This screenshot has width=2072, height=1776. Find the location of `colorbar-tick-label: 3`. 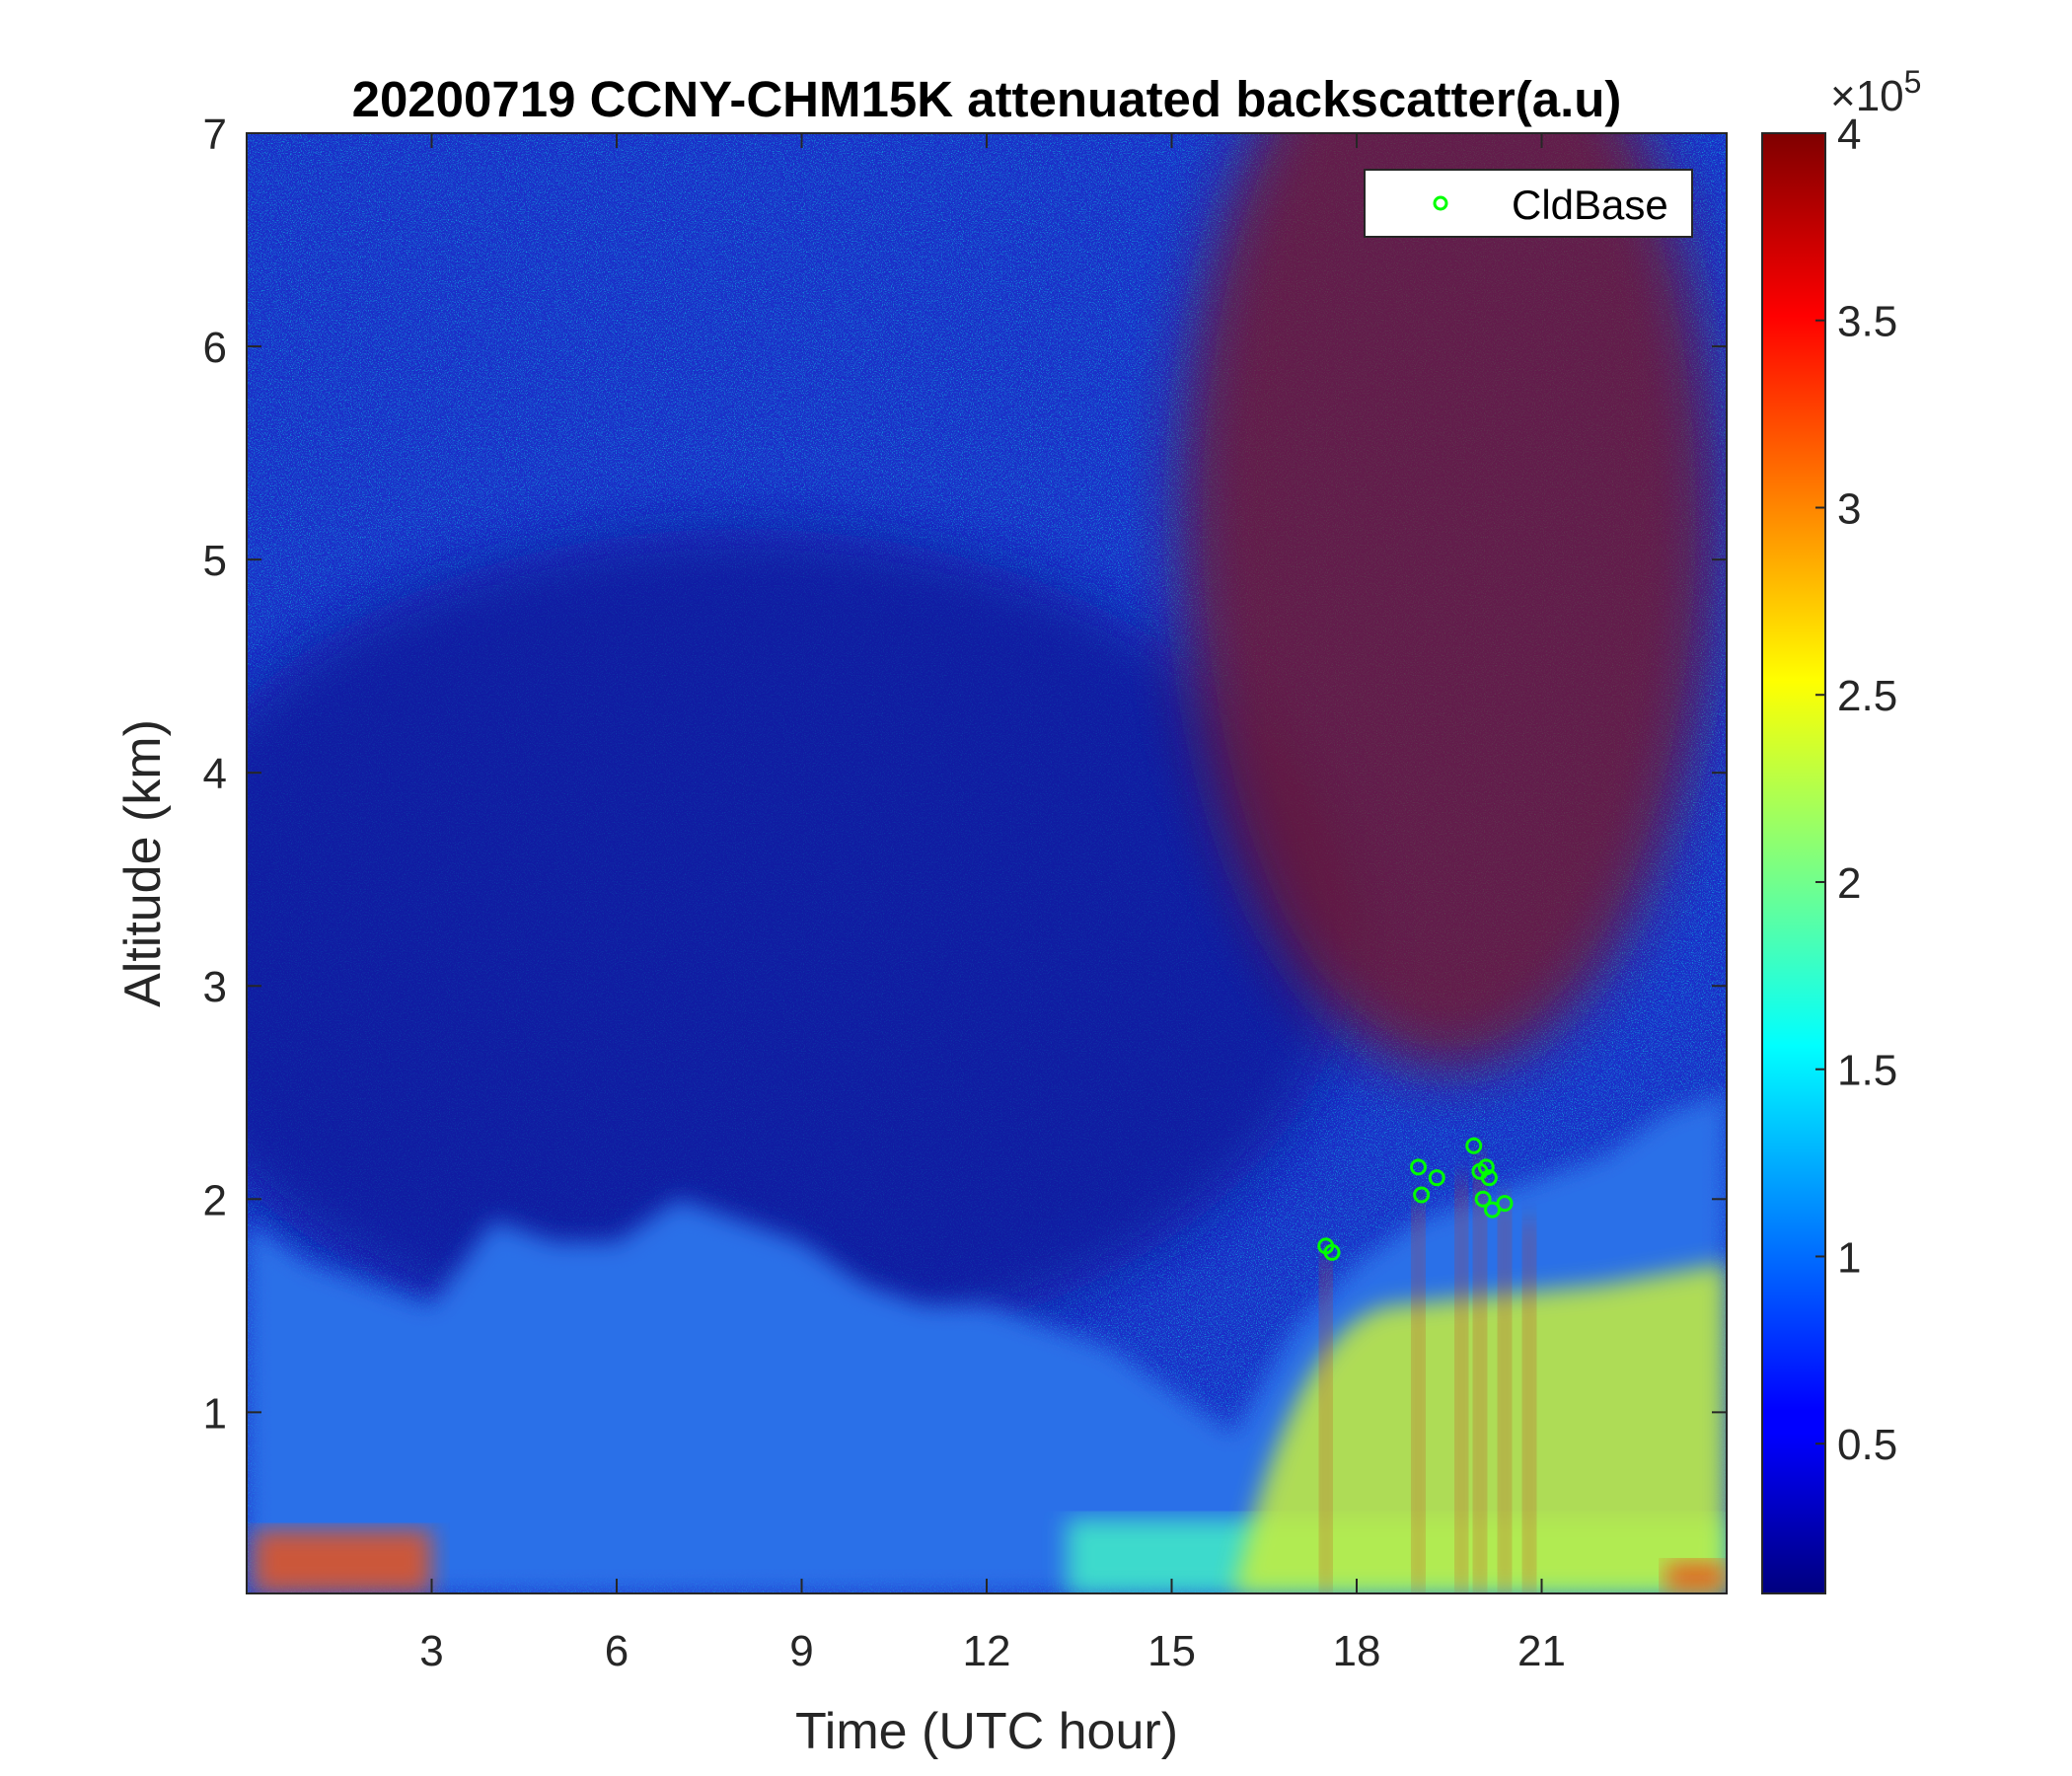

colorbar-tick-label: 3 is located at coordinates (1849, 509).